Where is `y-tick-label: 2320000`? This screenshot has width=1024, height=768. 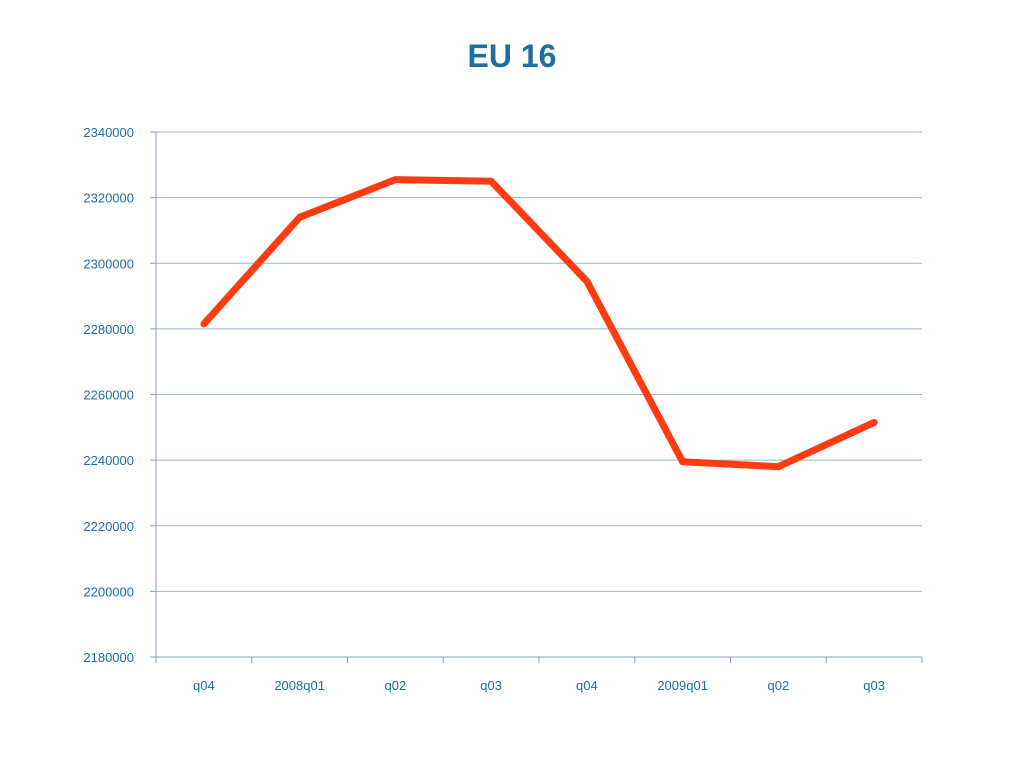 y-tick-label: 2320000 is located at coordinates (108, 198).